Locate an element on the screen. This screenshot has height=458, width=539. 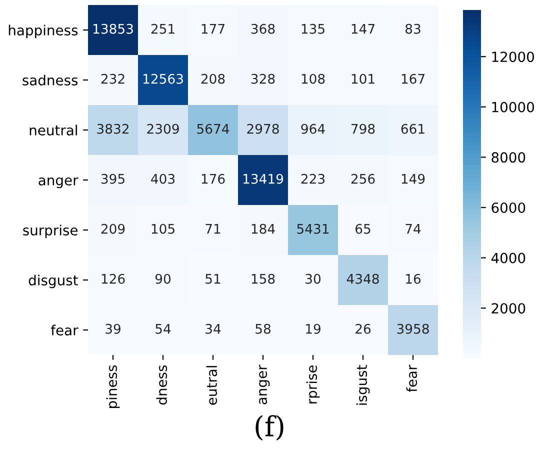
data-label: 368 is located at coordinates (263, 29).